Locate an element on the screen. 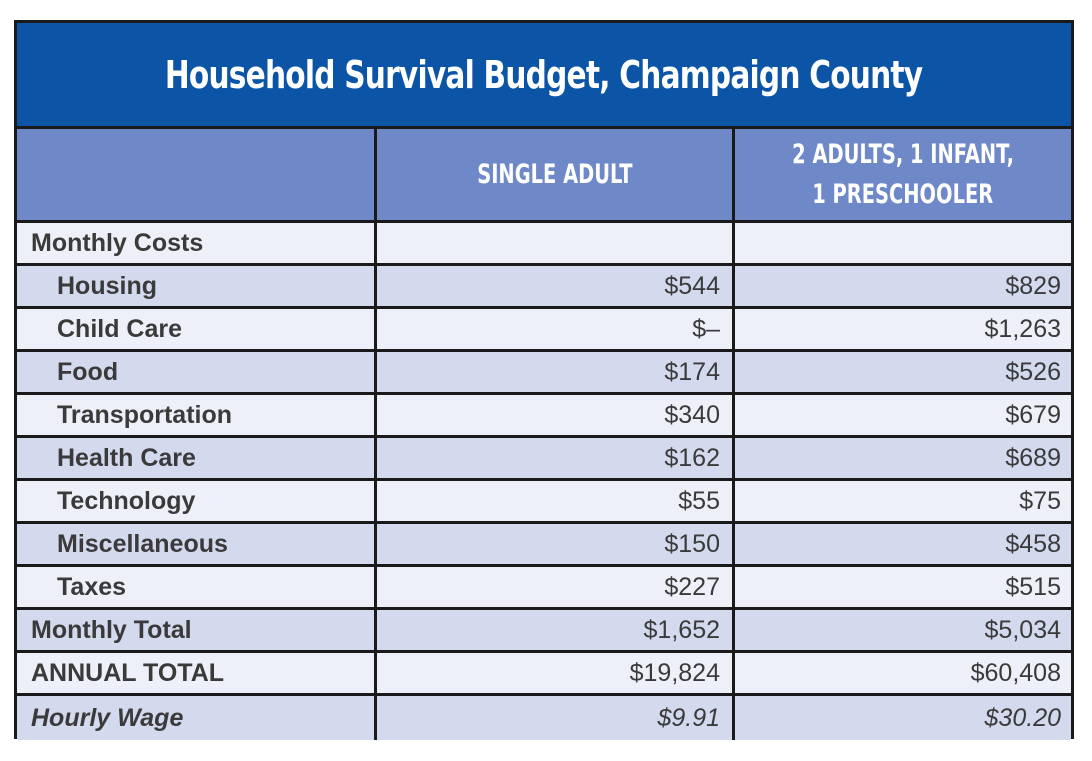  table-row: Taxes $227 $515 is located at coordinates (544, 588).